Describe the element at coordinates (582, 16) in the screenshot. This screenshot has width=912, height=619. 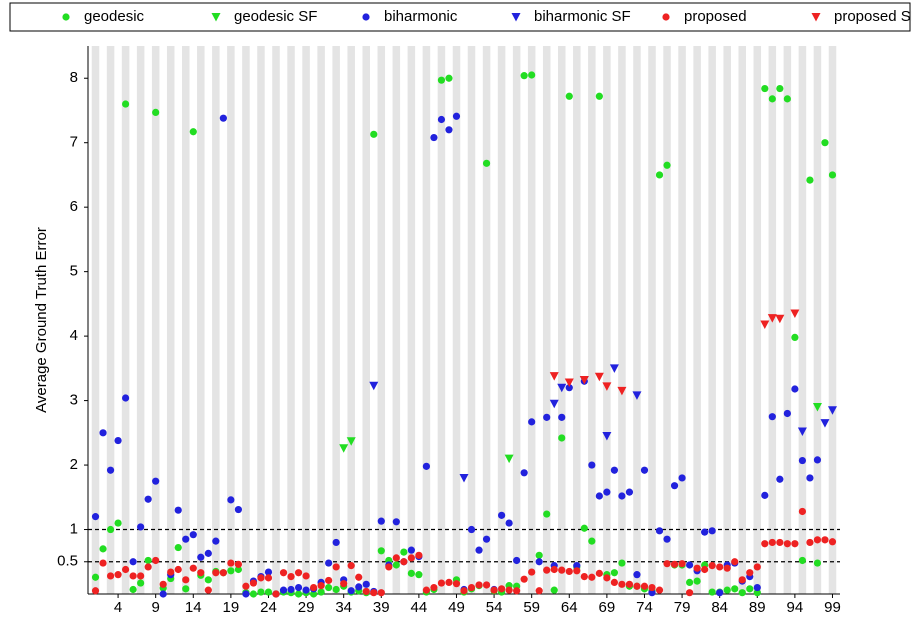
I see `legend-label: biharmonic SF` at that location.